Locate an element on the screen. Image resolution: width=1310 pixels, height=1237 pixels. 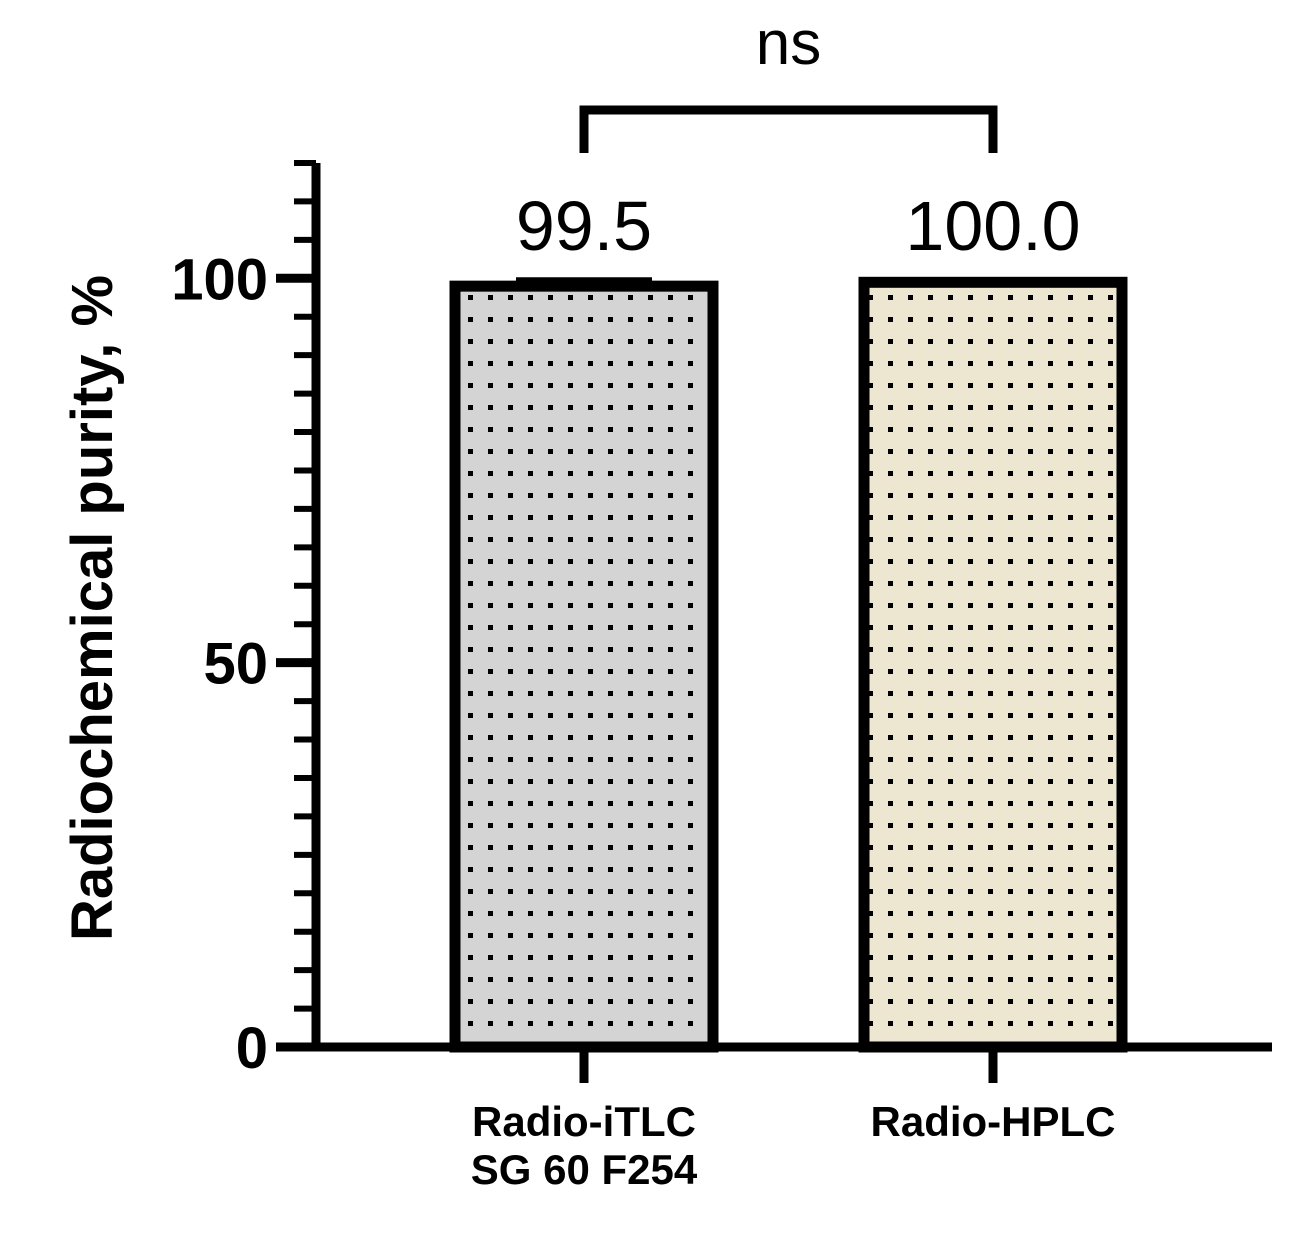
data-label: 99.5 is located at coordinates (584, 226).